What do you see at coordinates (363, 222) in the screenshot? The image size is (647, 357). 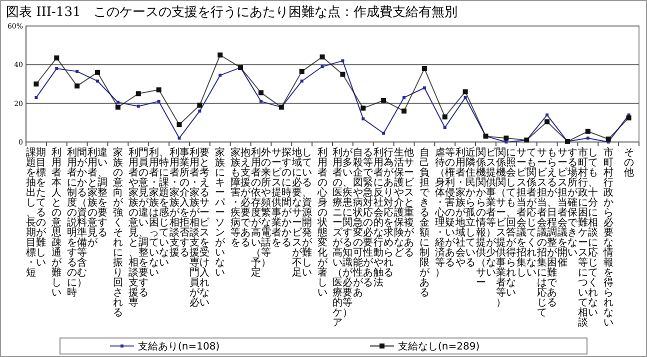 I see `x-tick-label: 自殺企図や病状急変の可能性がある等で緊急対応の必要性がある` at bounding box center [363, 222].